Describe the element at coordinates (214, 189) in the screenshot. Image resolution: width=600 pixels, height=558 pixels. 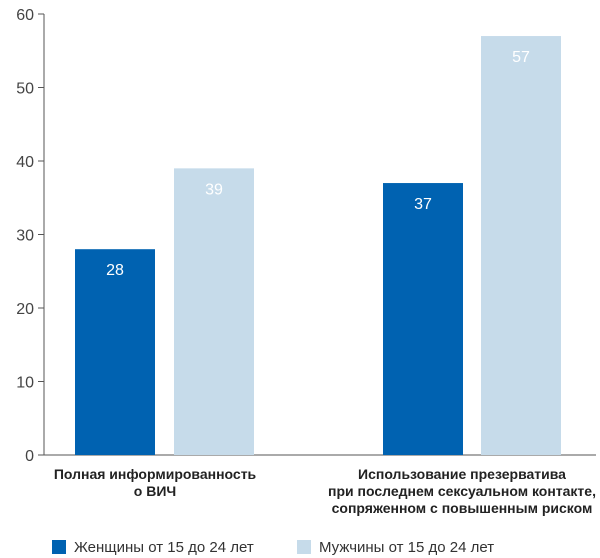
I see `bar-value-label: 39` at that location.